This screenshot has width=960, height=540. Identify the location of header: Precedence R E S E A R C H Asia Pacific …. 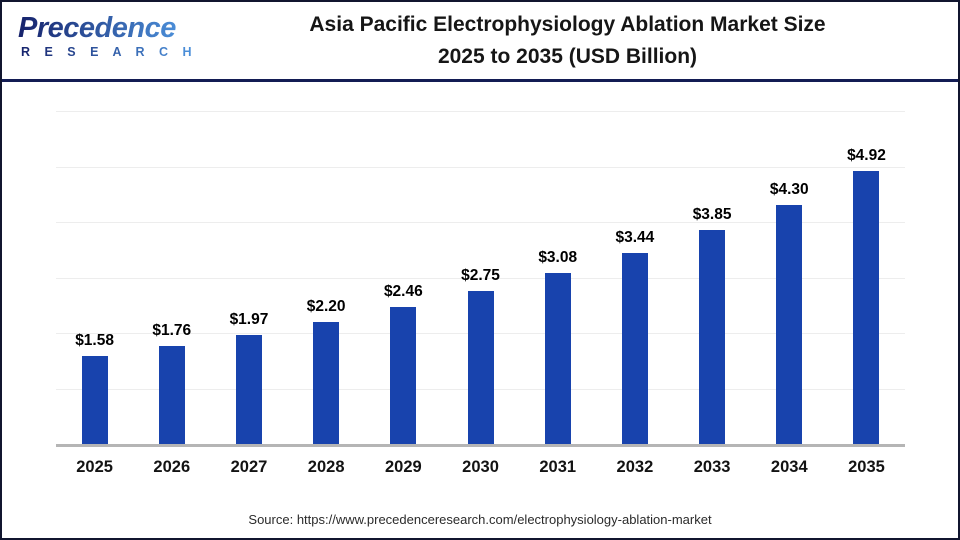
(480, 42).